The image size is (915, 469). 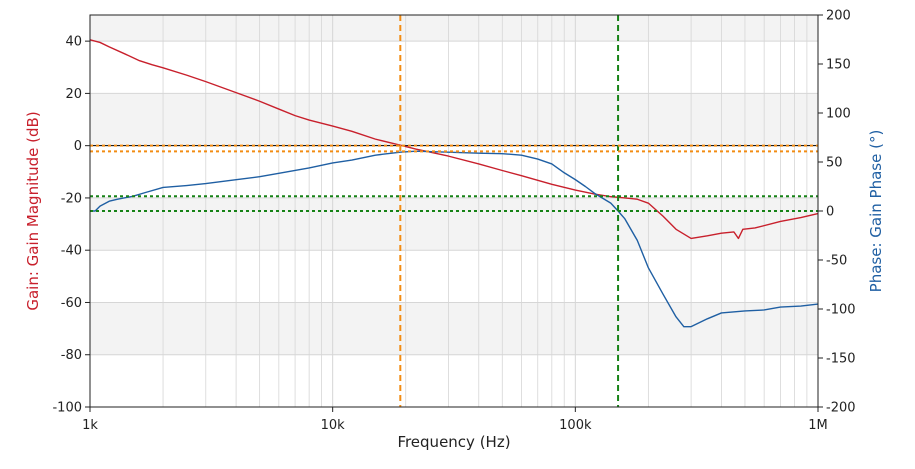 What do you see at coordinates (838, 16) in the screenshot?
I see `right-y-tick-label: 200` at bounding box center [838, 16].